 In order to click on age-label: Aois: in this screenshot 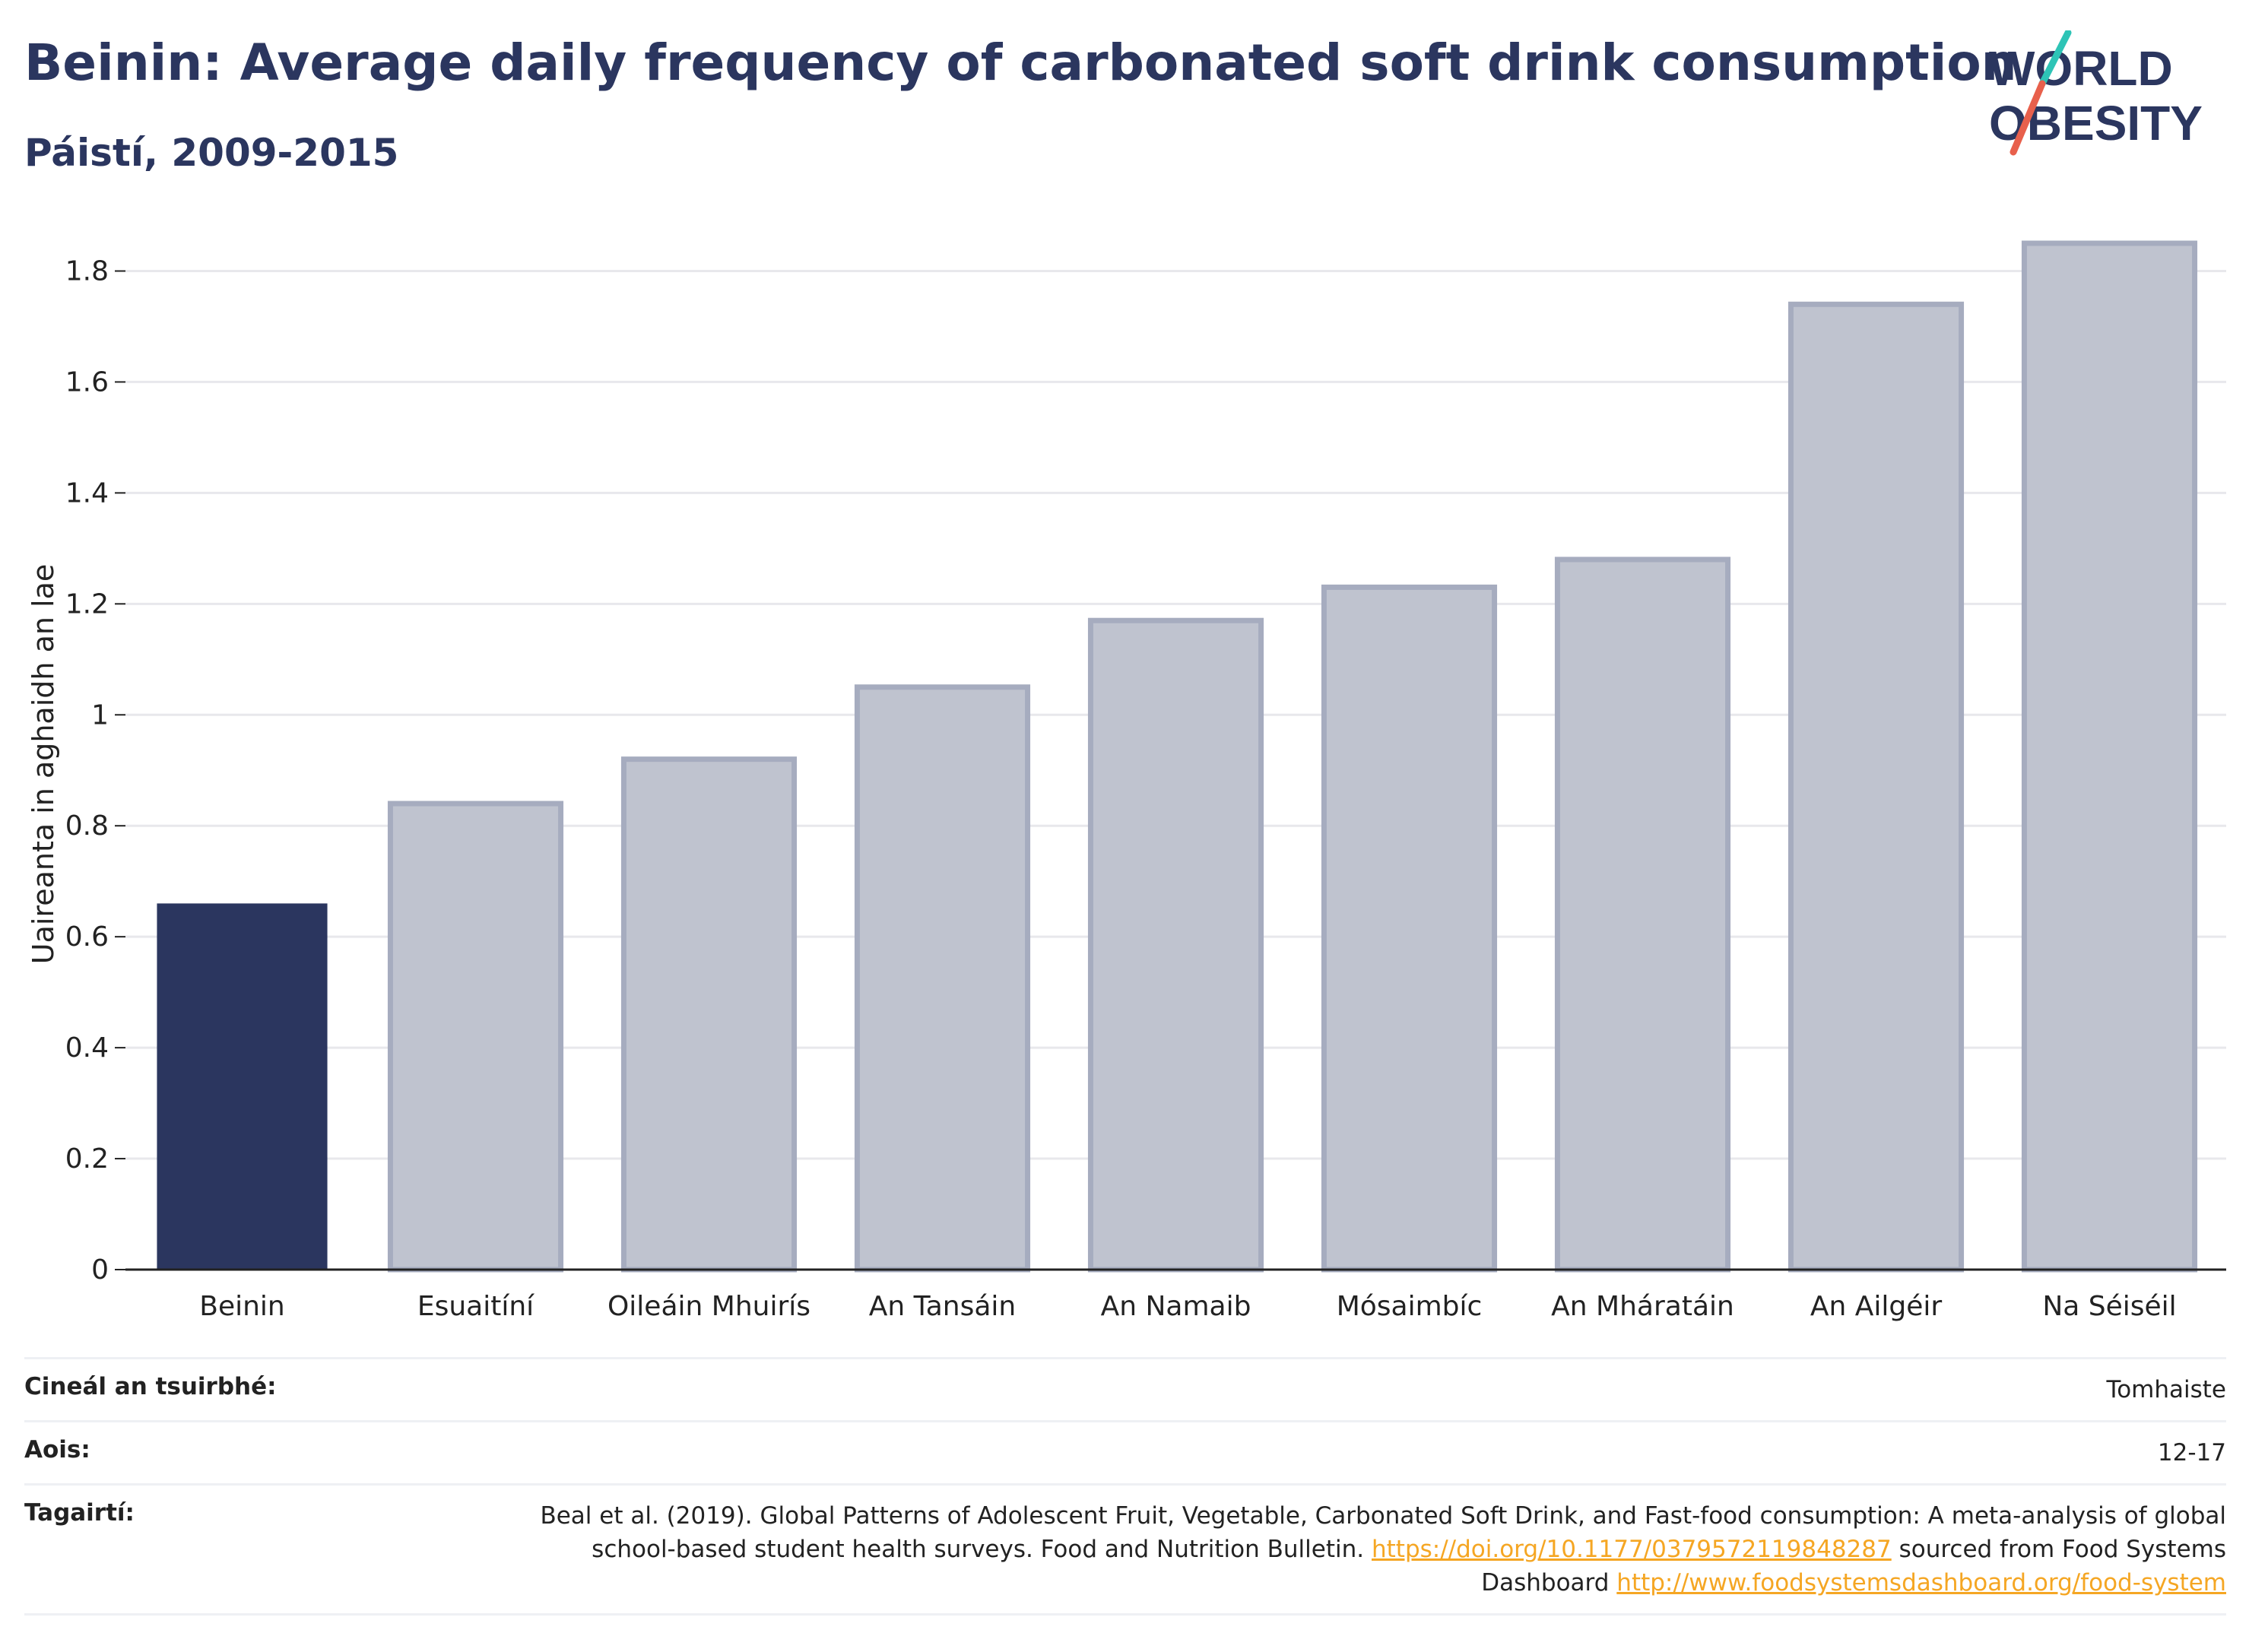, I will do `click(57, 1450)`.